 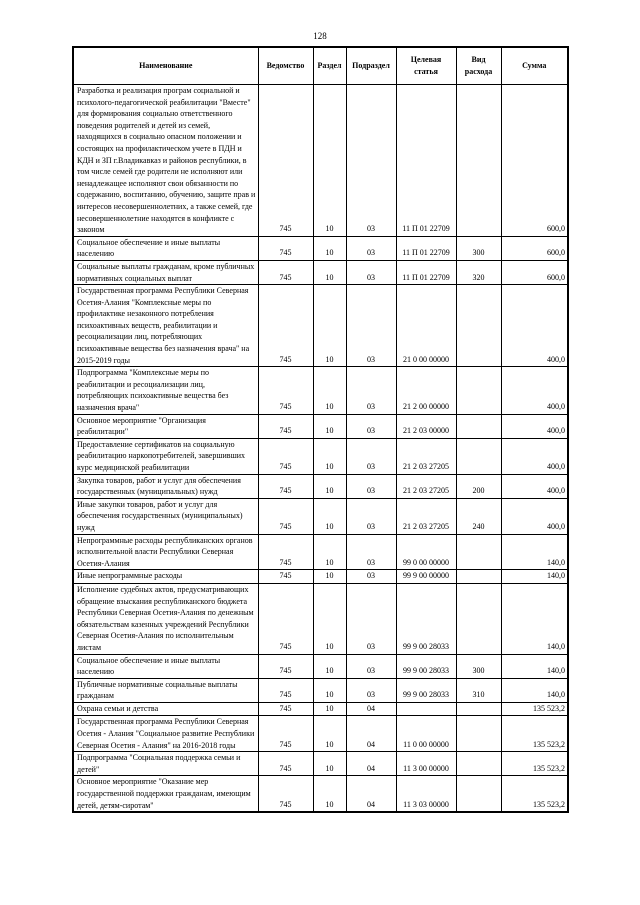 What do you see at coordinates (165, 709) in the screenshot?
I see `name-cell: Охрана семьи и детства` at bounding box center [165, 709].